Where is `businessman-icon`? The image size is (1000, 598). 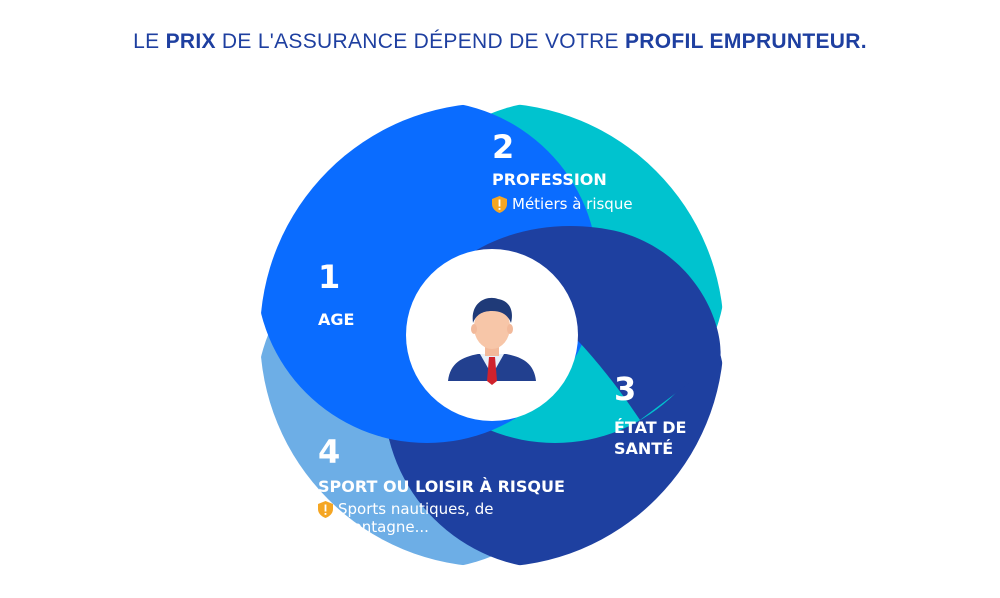 businessman-icon is located at coordinates (492, 341).